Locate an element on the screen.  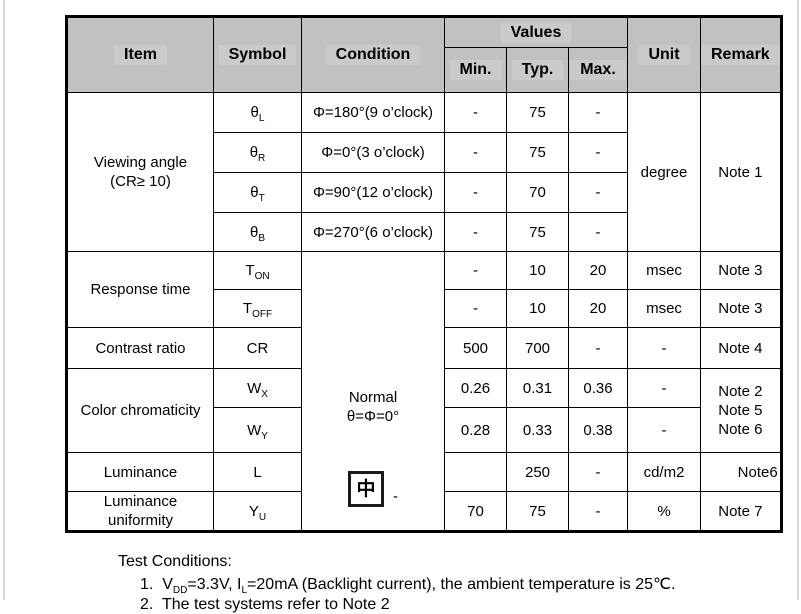
table-row: TOFF - 10 20 msec Note 3 is located at coordinates (424, 308).